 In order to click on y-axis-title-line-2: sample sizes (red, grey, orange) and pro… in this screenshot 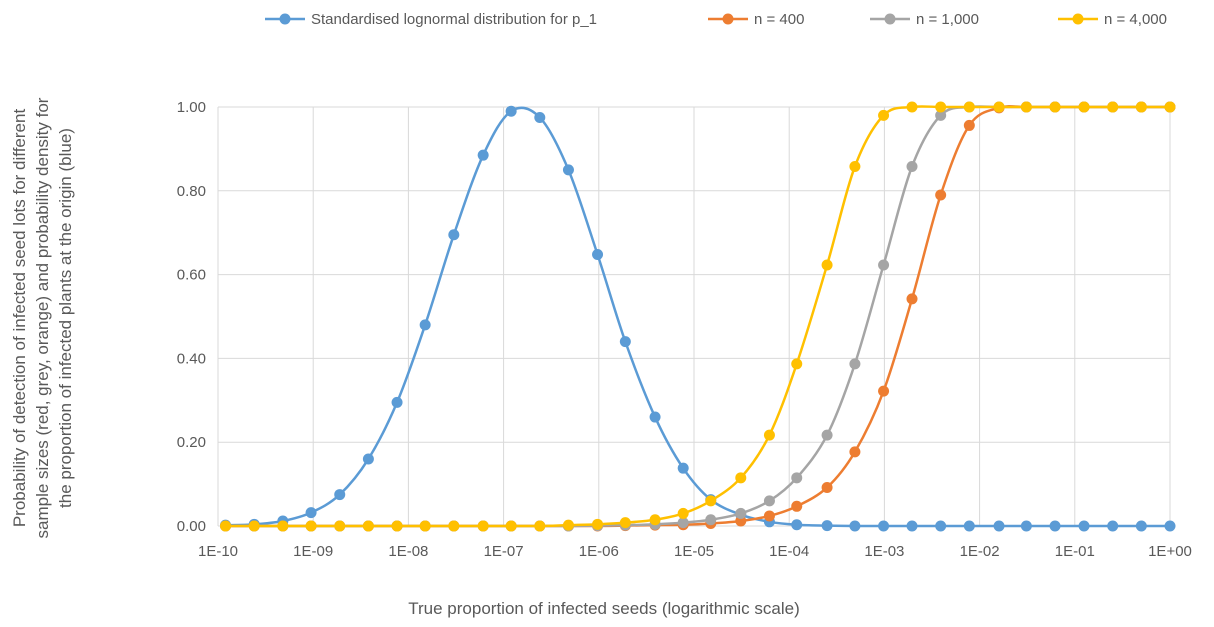, I will do `click(42, 317)`.